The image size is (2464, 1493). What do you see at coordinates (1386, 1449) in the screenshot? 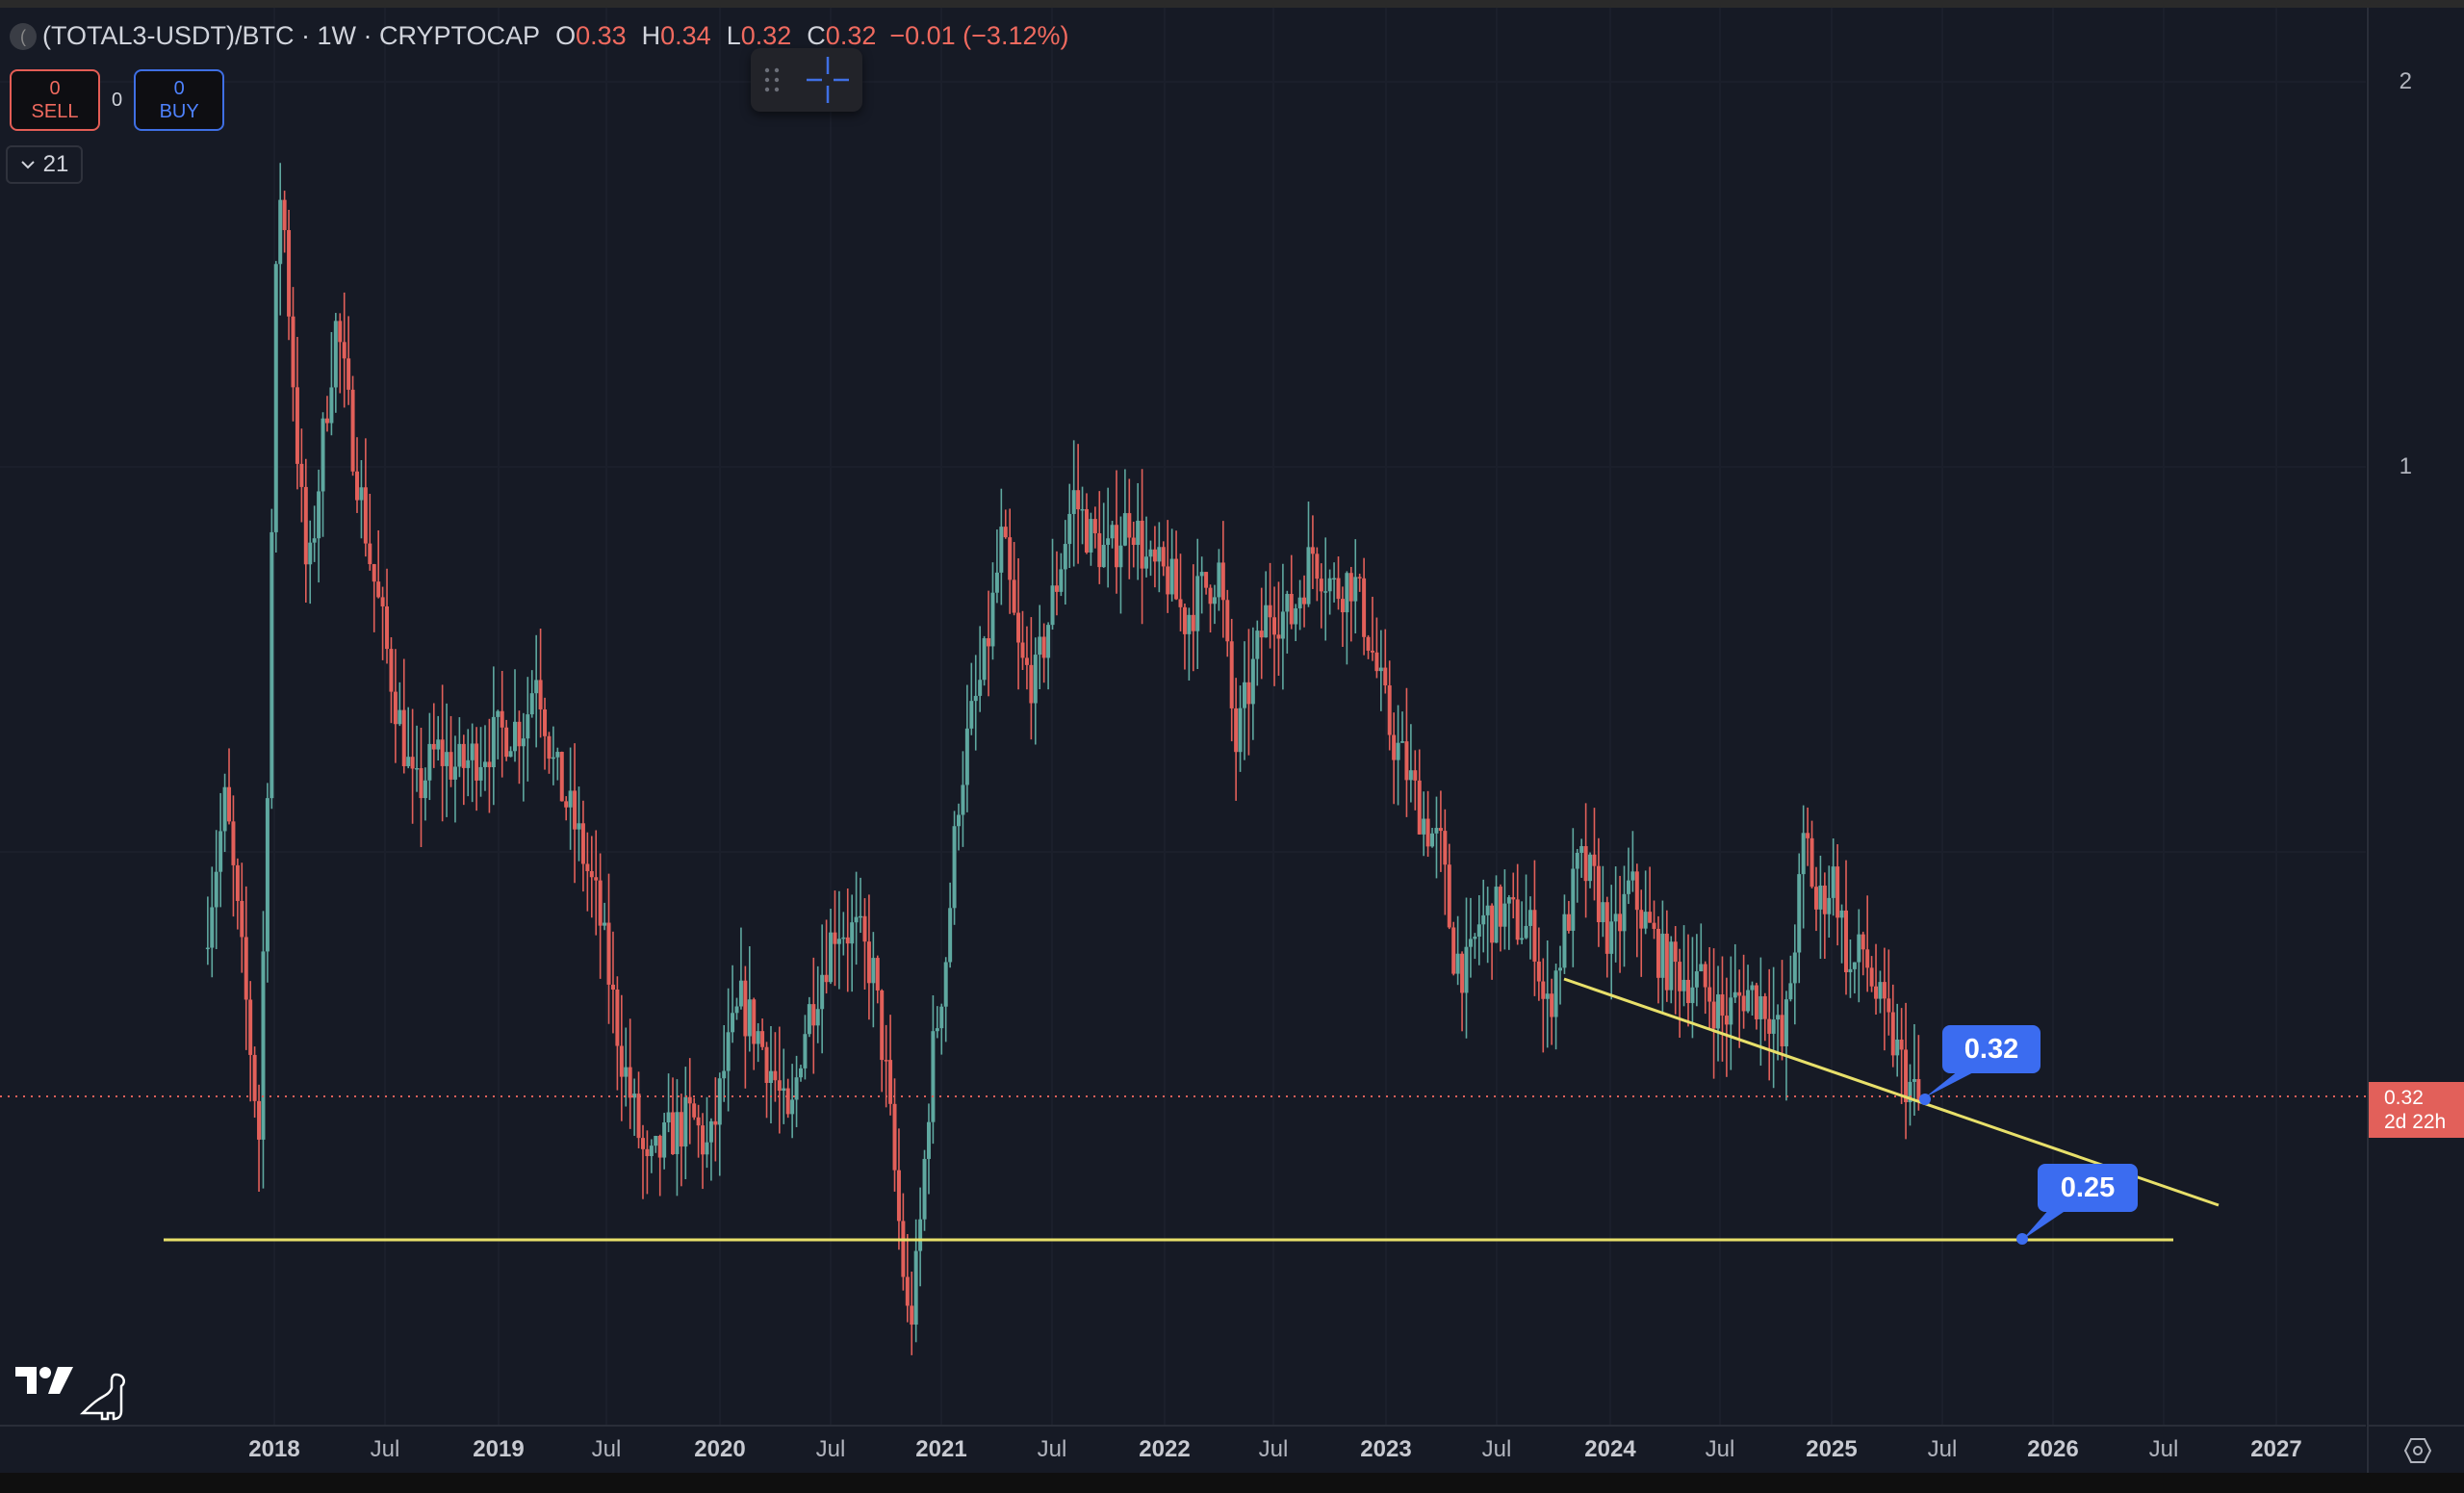
I see `time-tick-2023: 2023` at bounding box center [1386, 1449].